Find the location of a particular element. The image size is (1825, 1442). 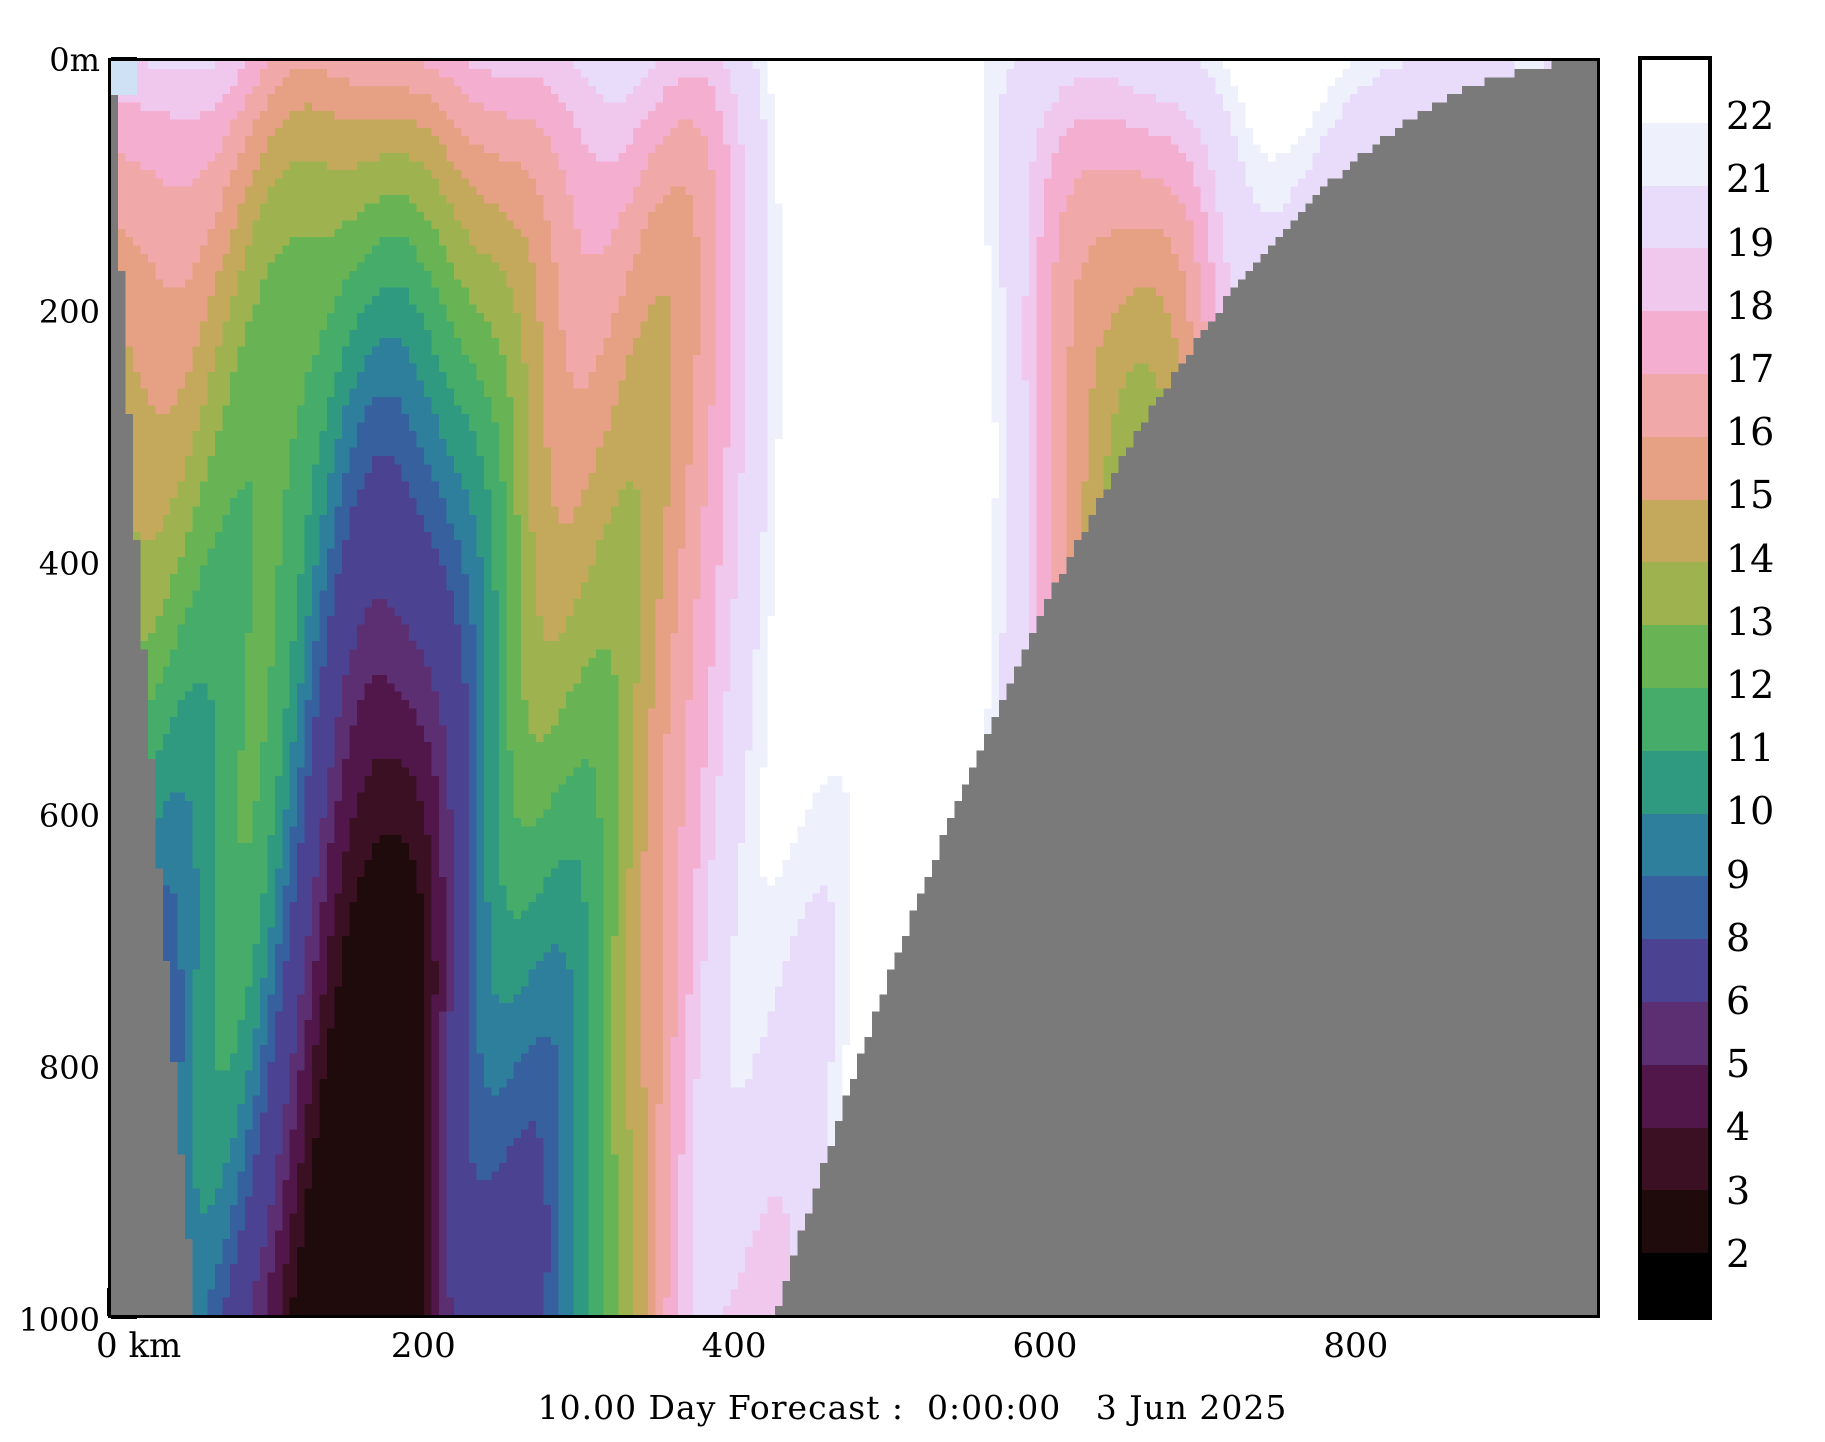

colorbar-tick-label: 9 is located at coordinates (1738, 874).